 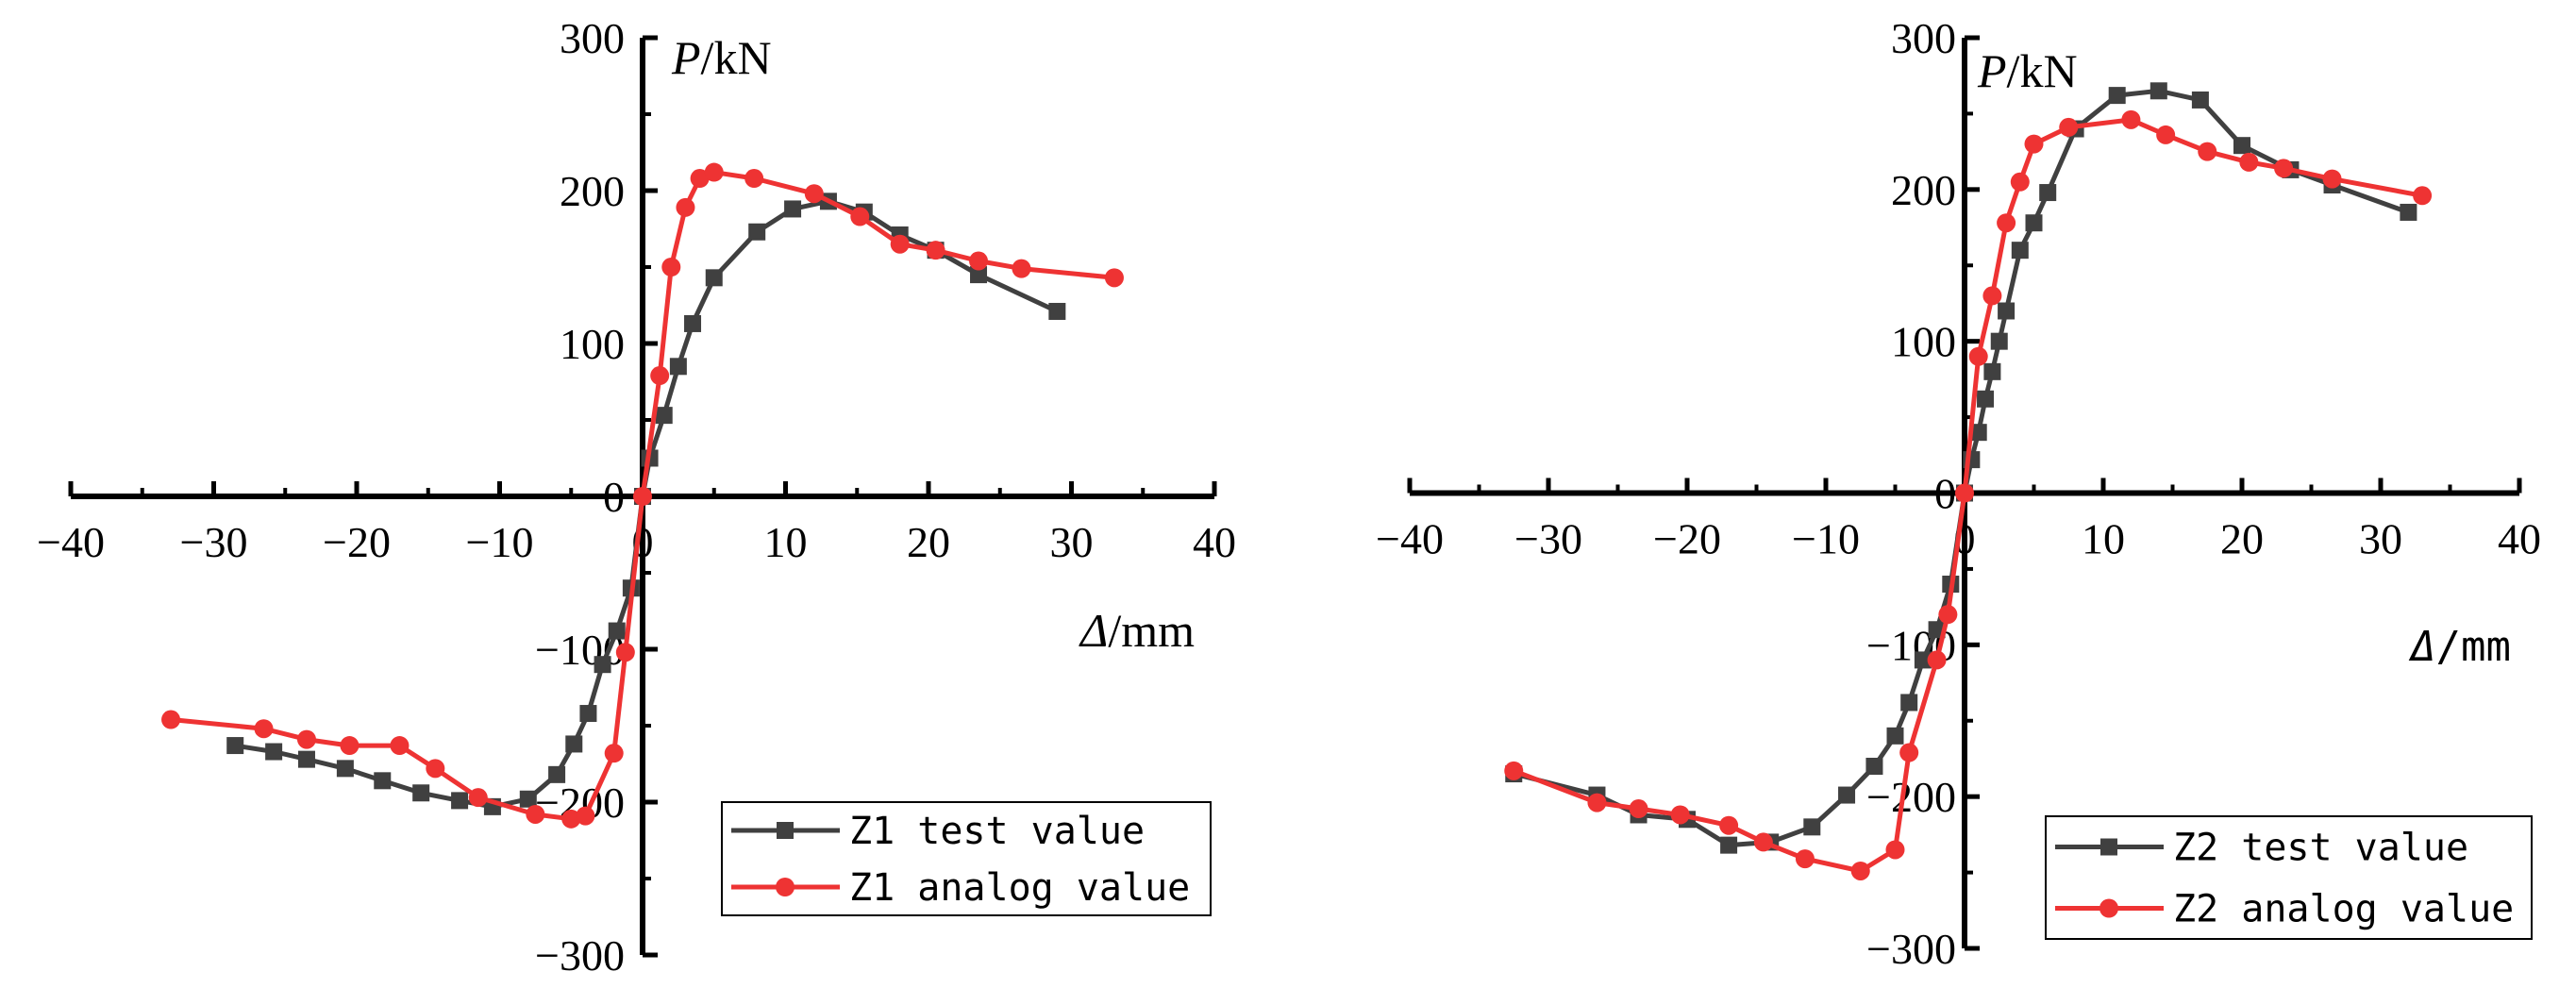 I want to click on x-tick-label: 20, so click(x=928, y=542).